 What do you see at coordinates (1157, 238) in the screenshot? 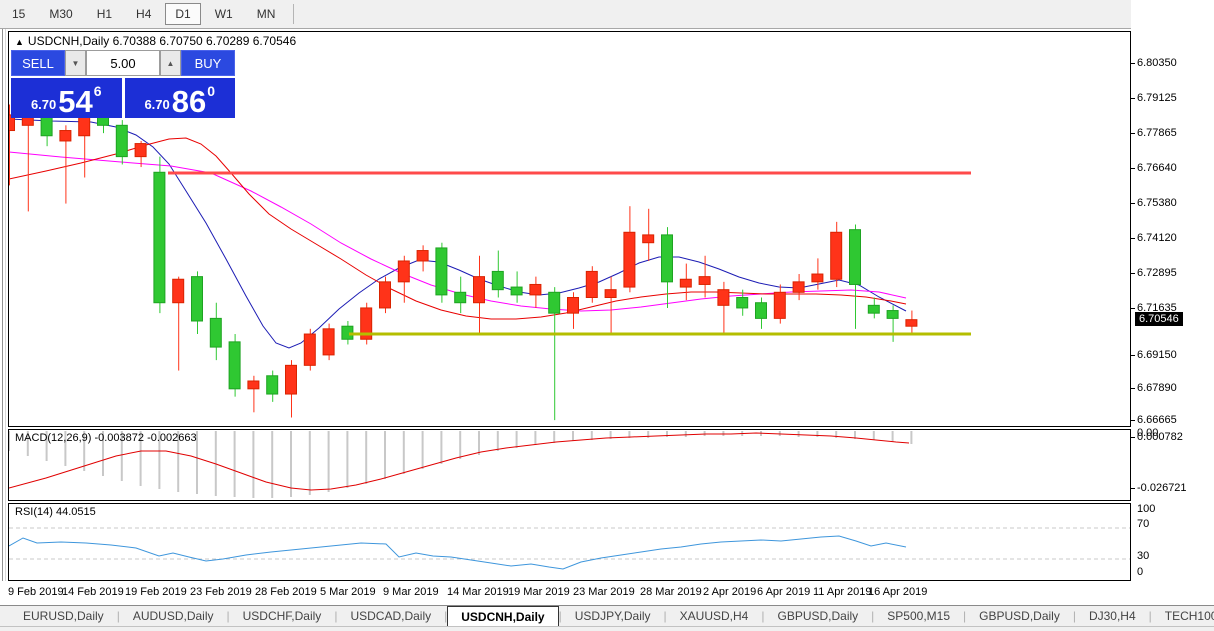
I see `price-axis-label: 6.74120` at bounding box center [1157, 238].